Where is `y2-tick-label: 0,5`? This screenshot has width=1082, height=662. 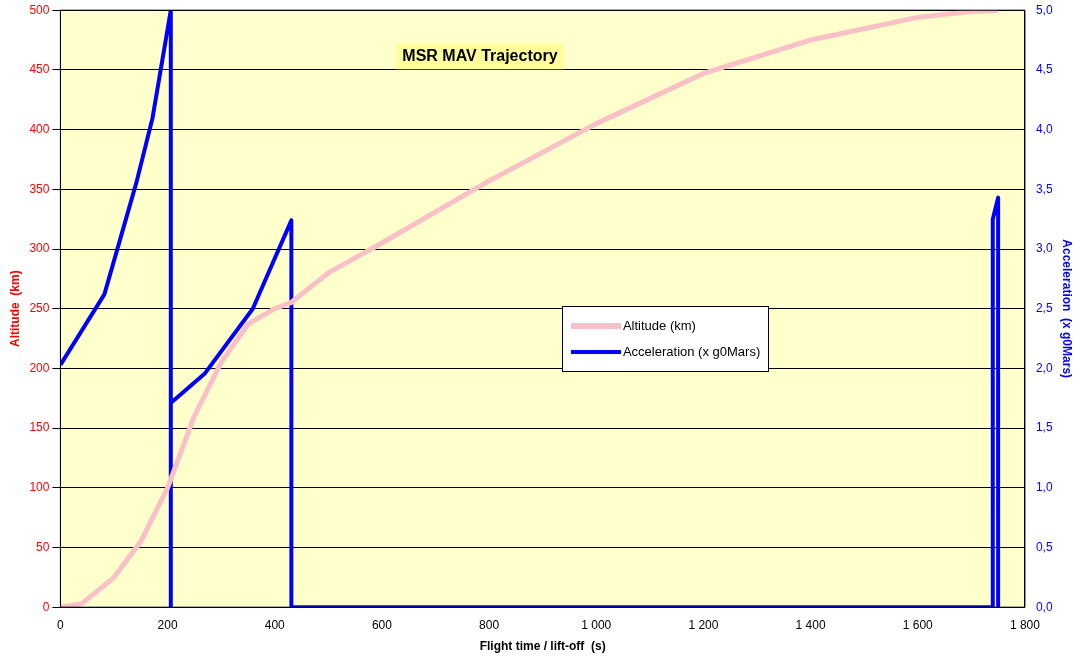 y2-tick-label: 0,5 is located at coordinates (1044, 546).